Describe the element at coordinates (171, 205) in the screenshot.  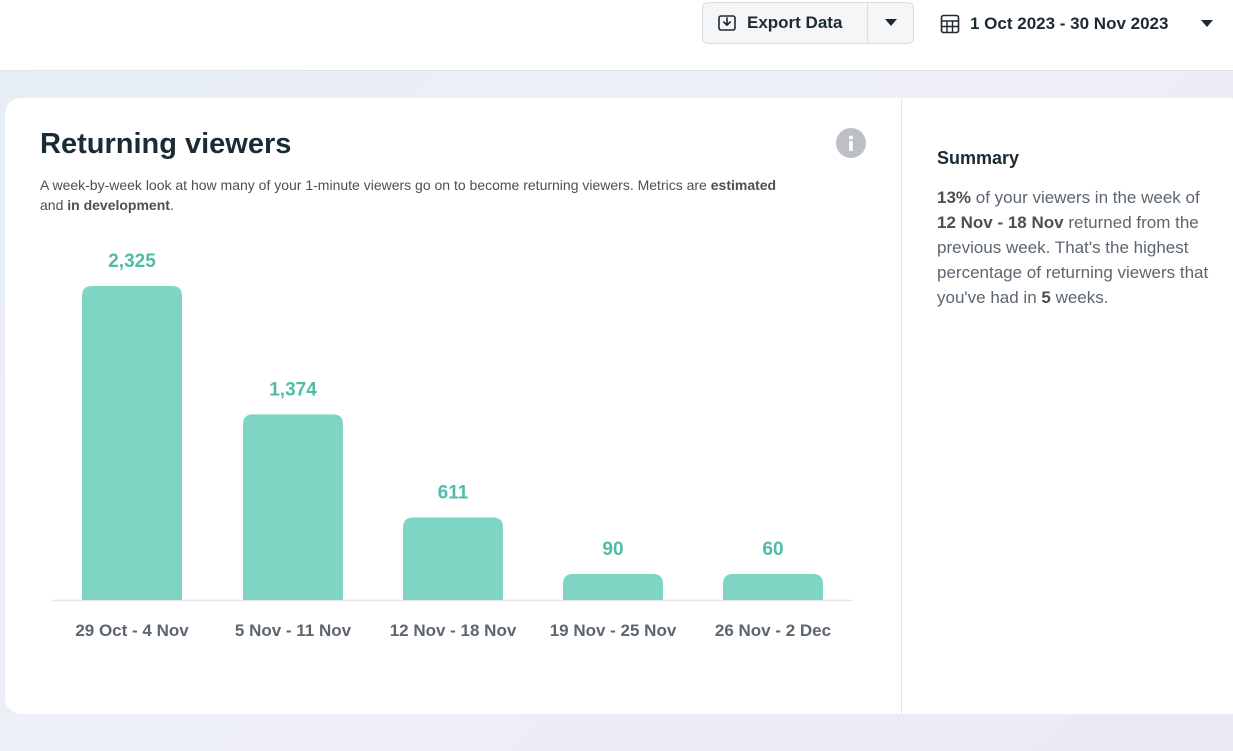
I see `description-text: .` at that location.